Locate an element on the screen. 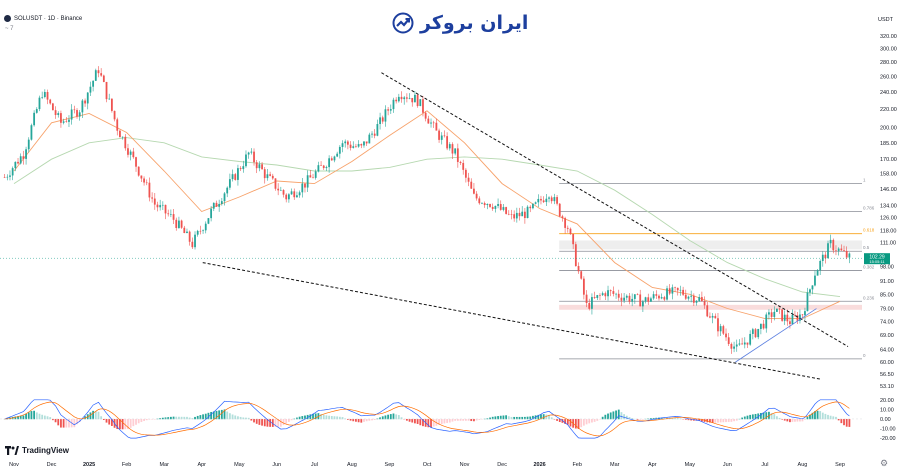 The image size is (900, 471). tradingview-logo: TradingView is located at coordinates (37, 450).